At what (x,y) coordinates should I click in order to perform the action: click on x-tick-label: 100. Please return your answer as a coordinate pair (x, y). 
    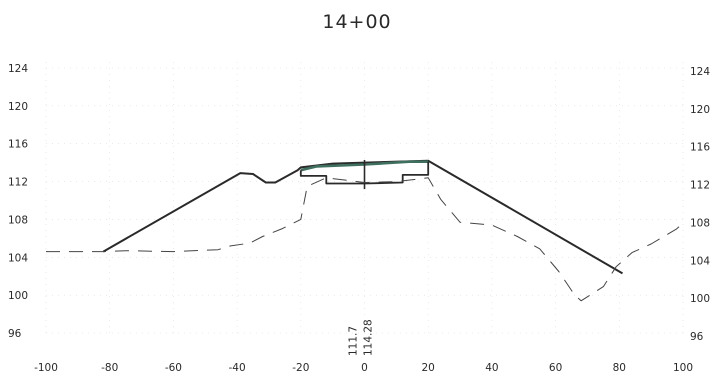
    Looking at the image, I should click on (683, 368).